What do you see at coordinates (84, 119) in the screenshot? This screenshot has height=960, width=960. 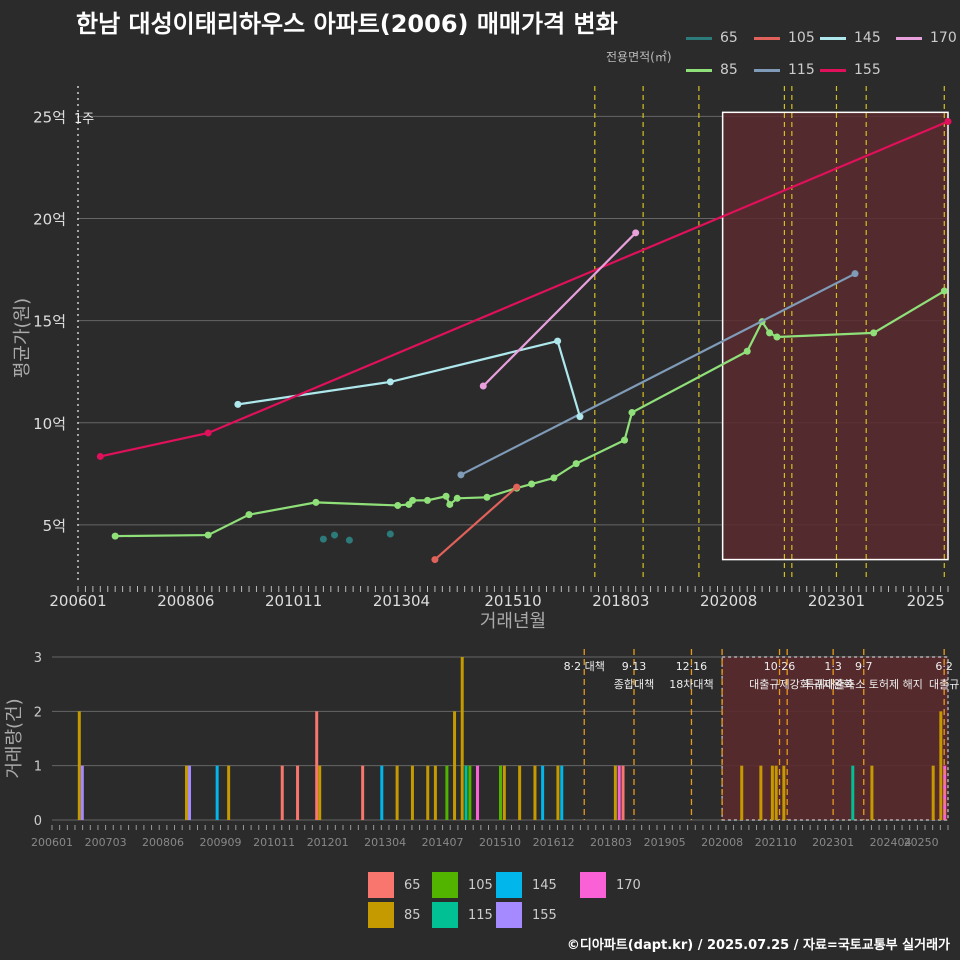 I see `corner-label: 1주` at bounding box center [84, 119].